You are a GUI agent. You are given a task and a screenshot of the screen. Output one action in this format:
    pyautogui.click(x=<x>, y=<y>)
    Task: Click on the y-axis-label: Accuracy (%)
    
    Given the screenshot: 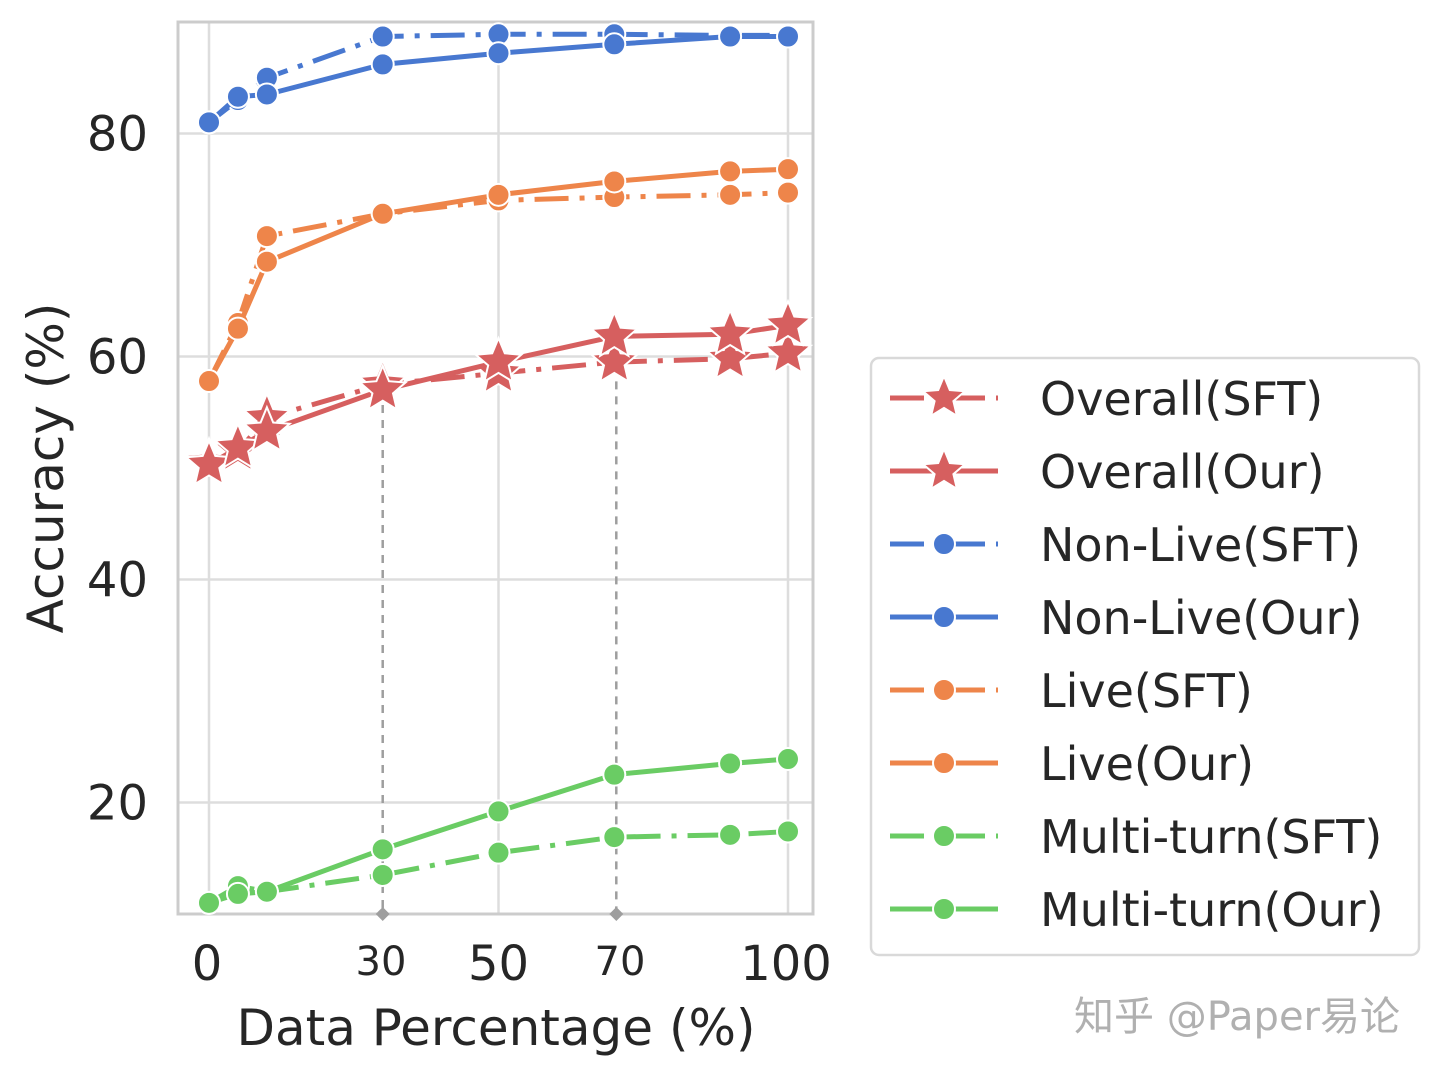 What is the action you would take?
    pyautogui.click(x=46, y=468)
    